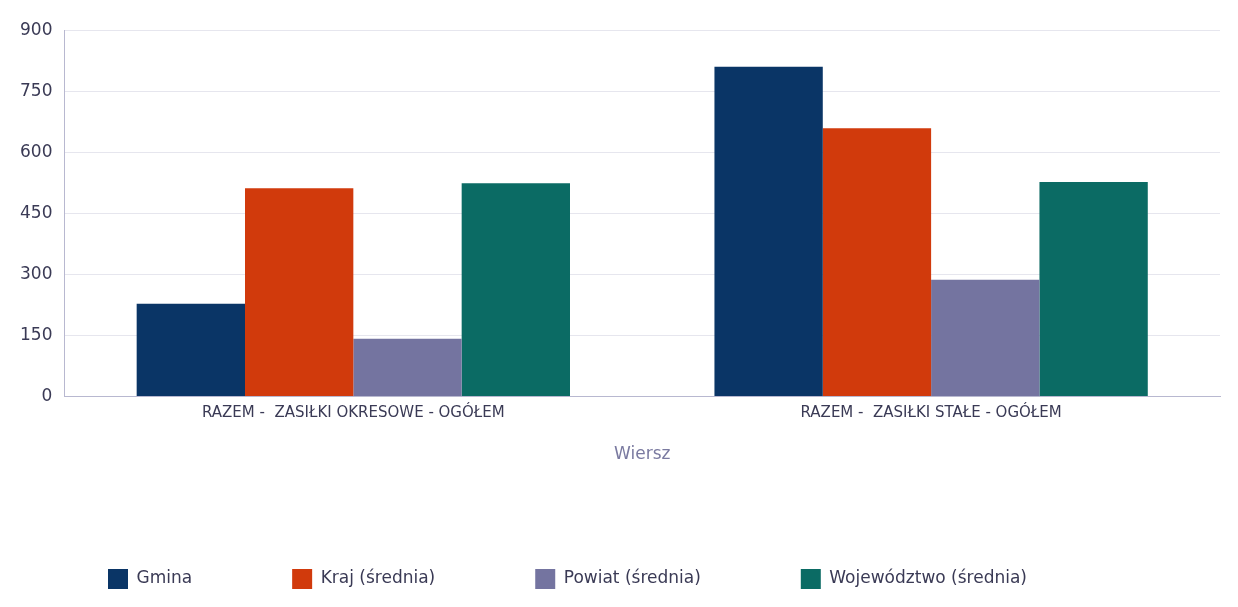 The width and height of the screenshot is (1238, 607). What do you see at coordinates (642, 453) in the screenshot?
I see `x-axis-title: Wiersz` at bounding box center [642, 453].